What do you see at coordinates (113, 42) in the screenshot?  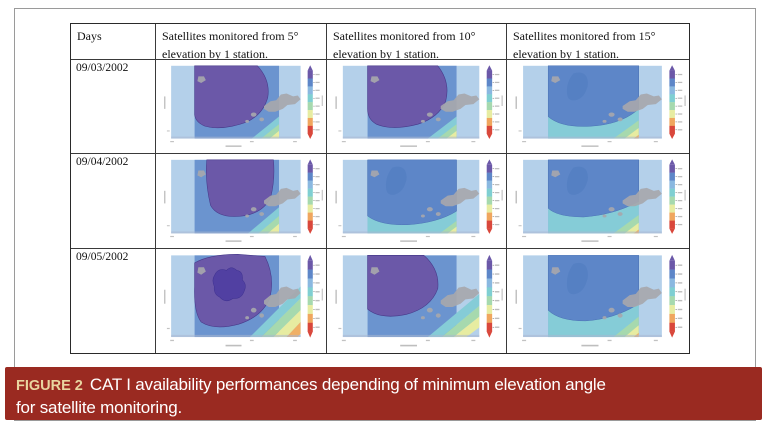 I see `header-days: Days` at bounding box center [113, 42].